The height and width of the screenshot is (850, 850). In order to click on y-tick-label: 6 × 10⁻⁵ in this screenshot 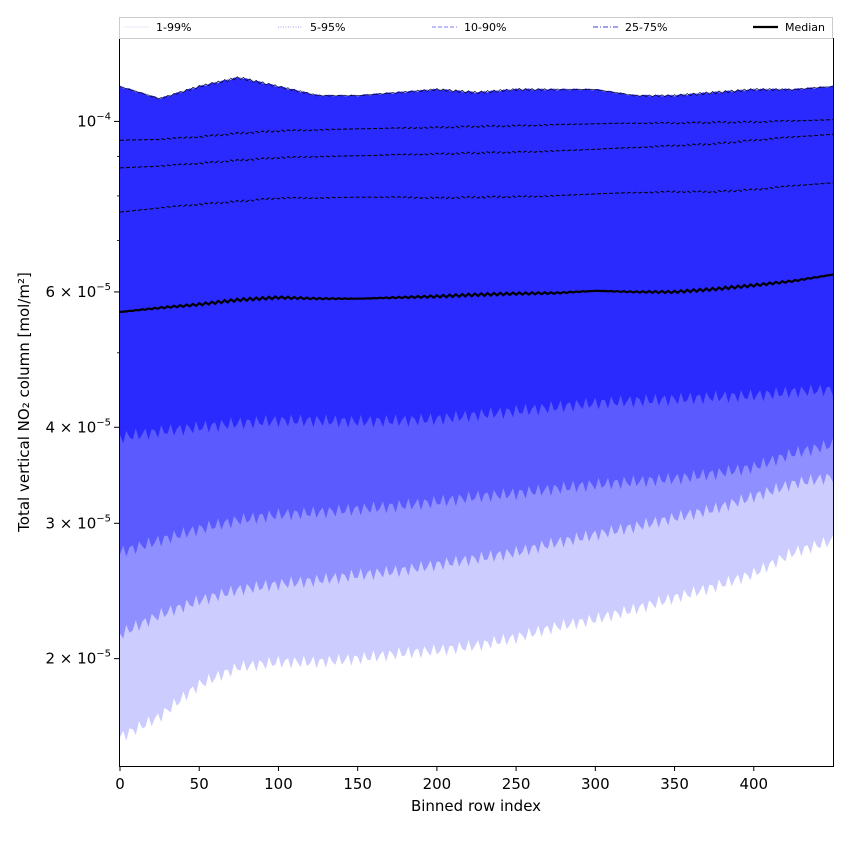, I will do `click(79, 291)`.